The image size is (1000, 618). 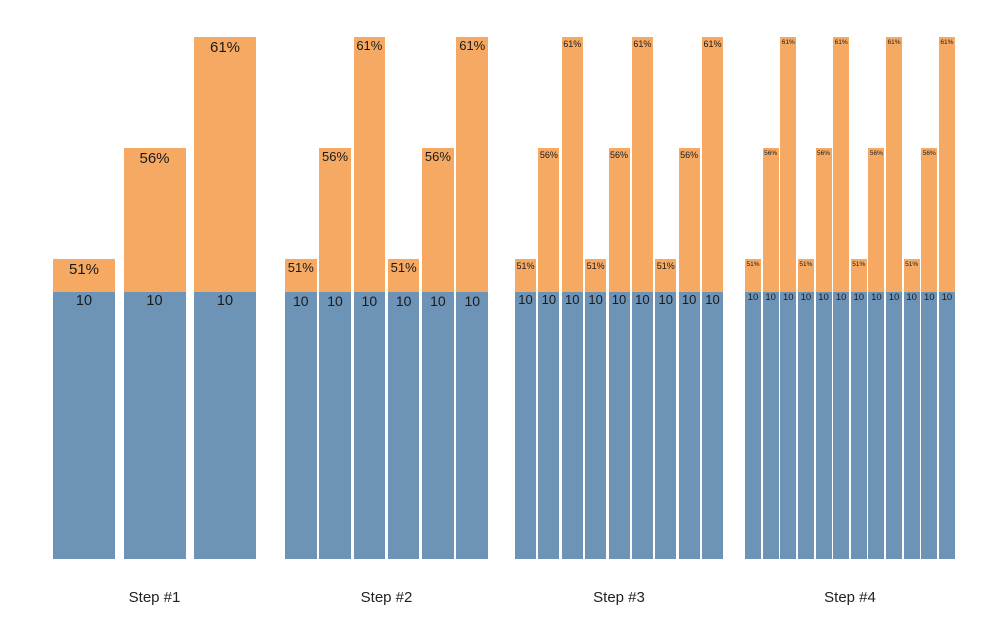 I want to click on bar-step1-1: 51% 10, so click(x=84, y=408).